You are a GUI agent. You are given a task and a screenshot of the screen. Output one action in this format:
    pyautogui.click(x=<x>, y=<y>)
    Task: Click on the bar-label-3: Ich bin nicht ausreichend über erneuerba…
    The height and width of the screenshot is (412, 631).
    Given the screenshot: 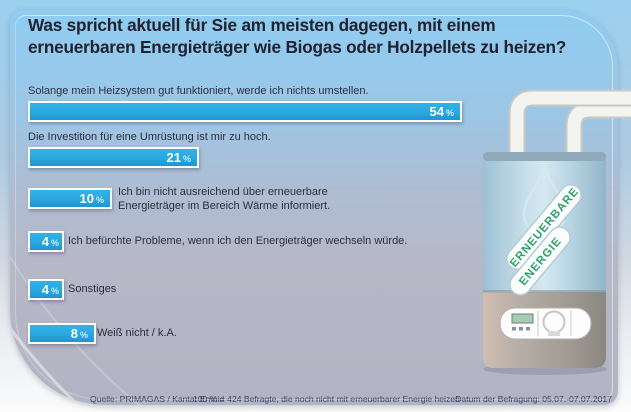 What is the action you would take?
    pyautogui.click(x=224, y=199)
    